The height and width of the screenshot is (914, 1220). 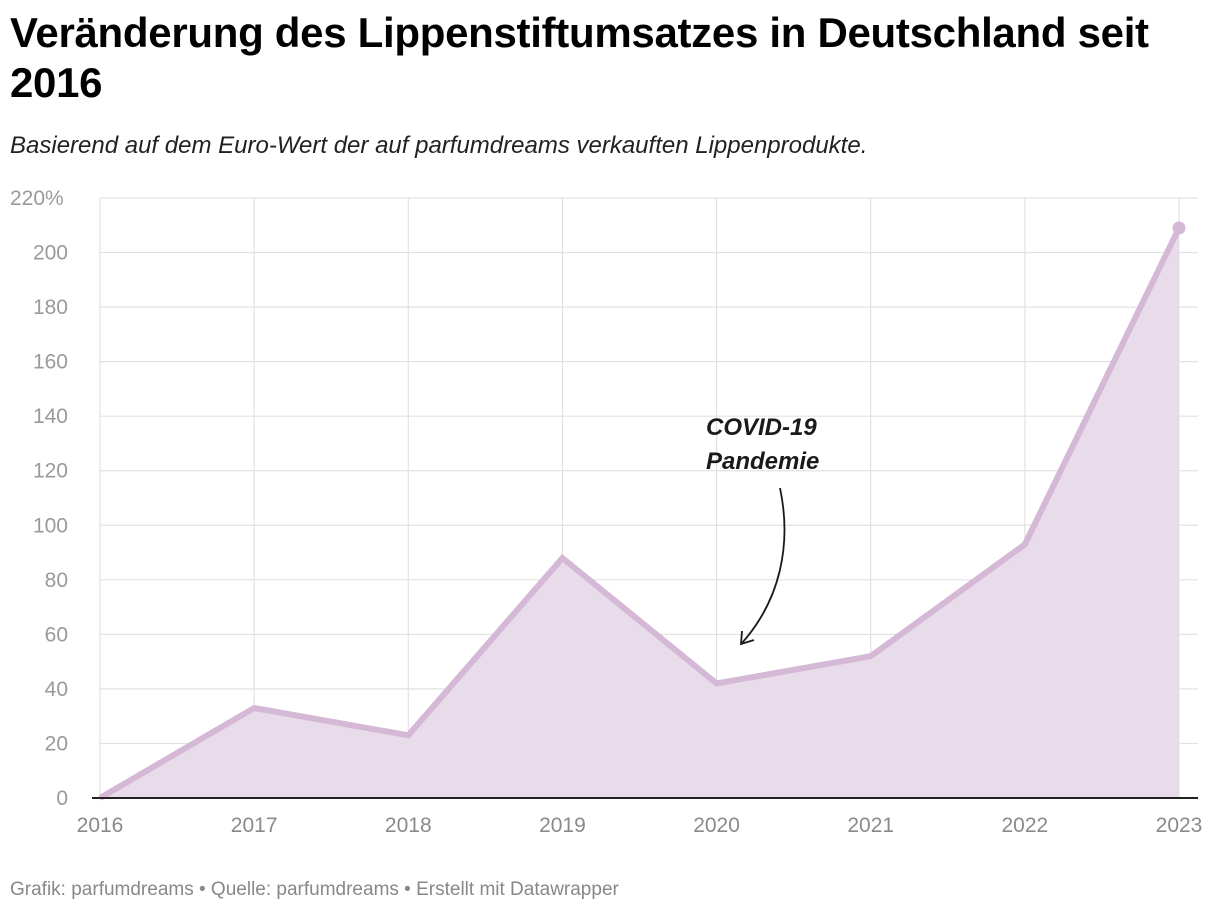 I want to click on x-tick-label: 2017, so click(x=254, y=825).